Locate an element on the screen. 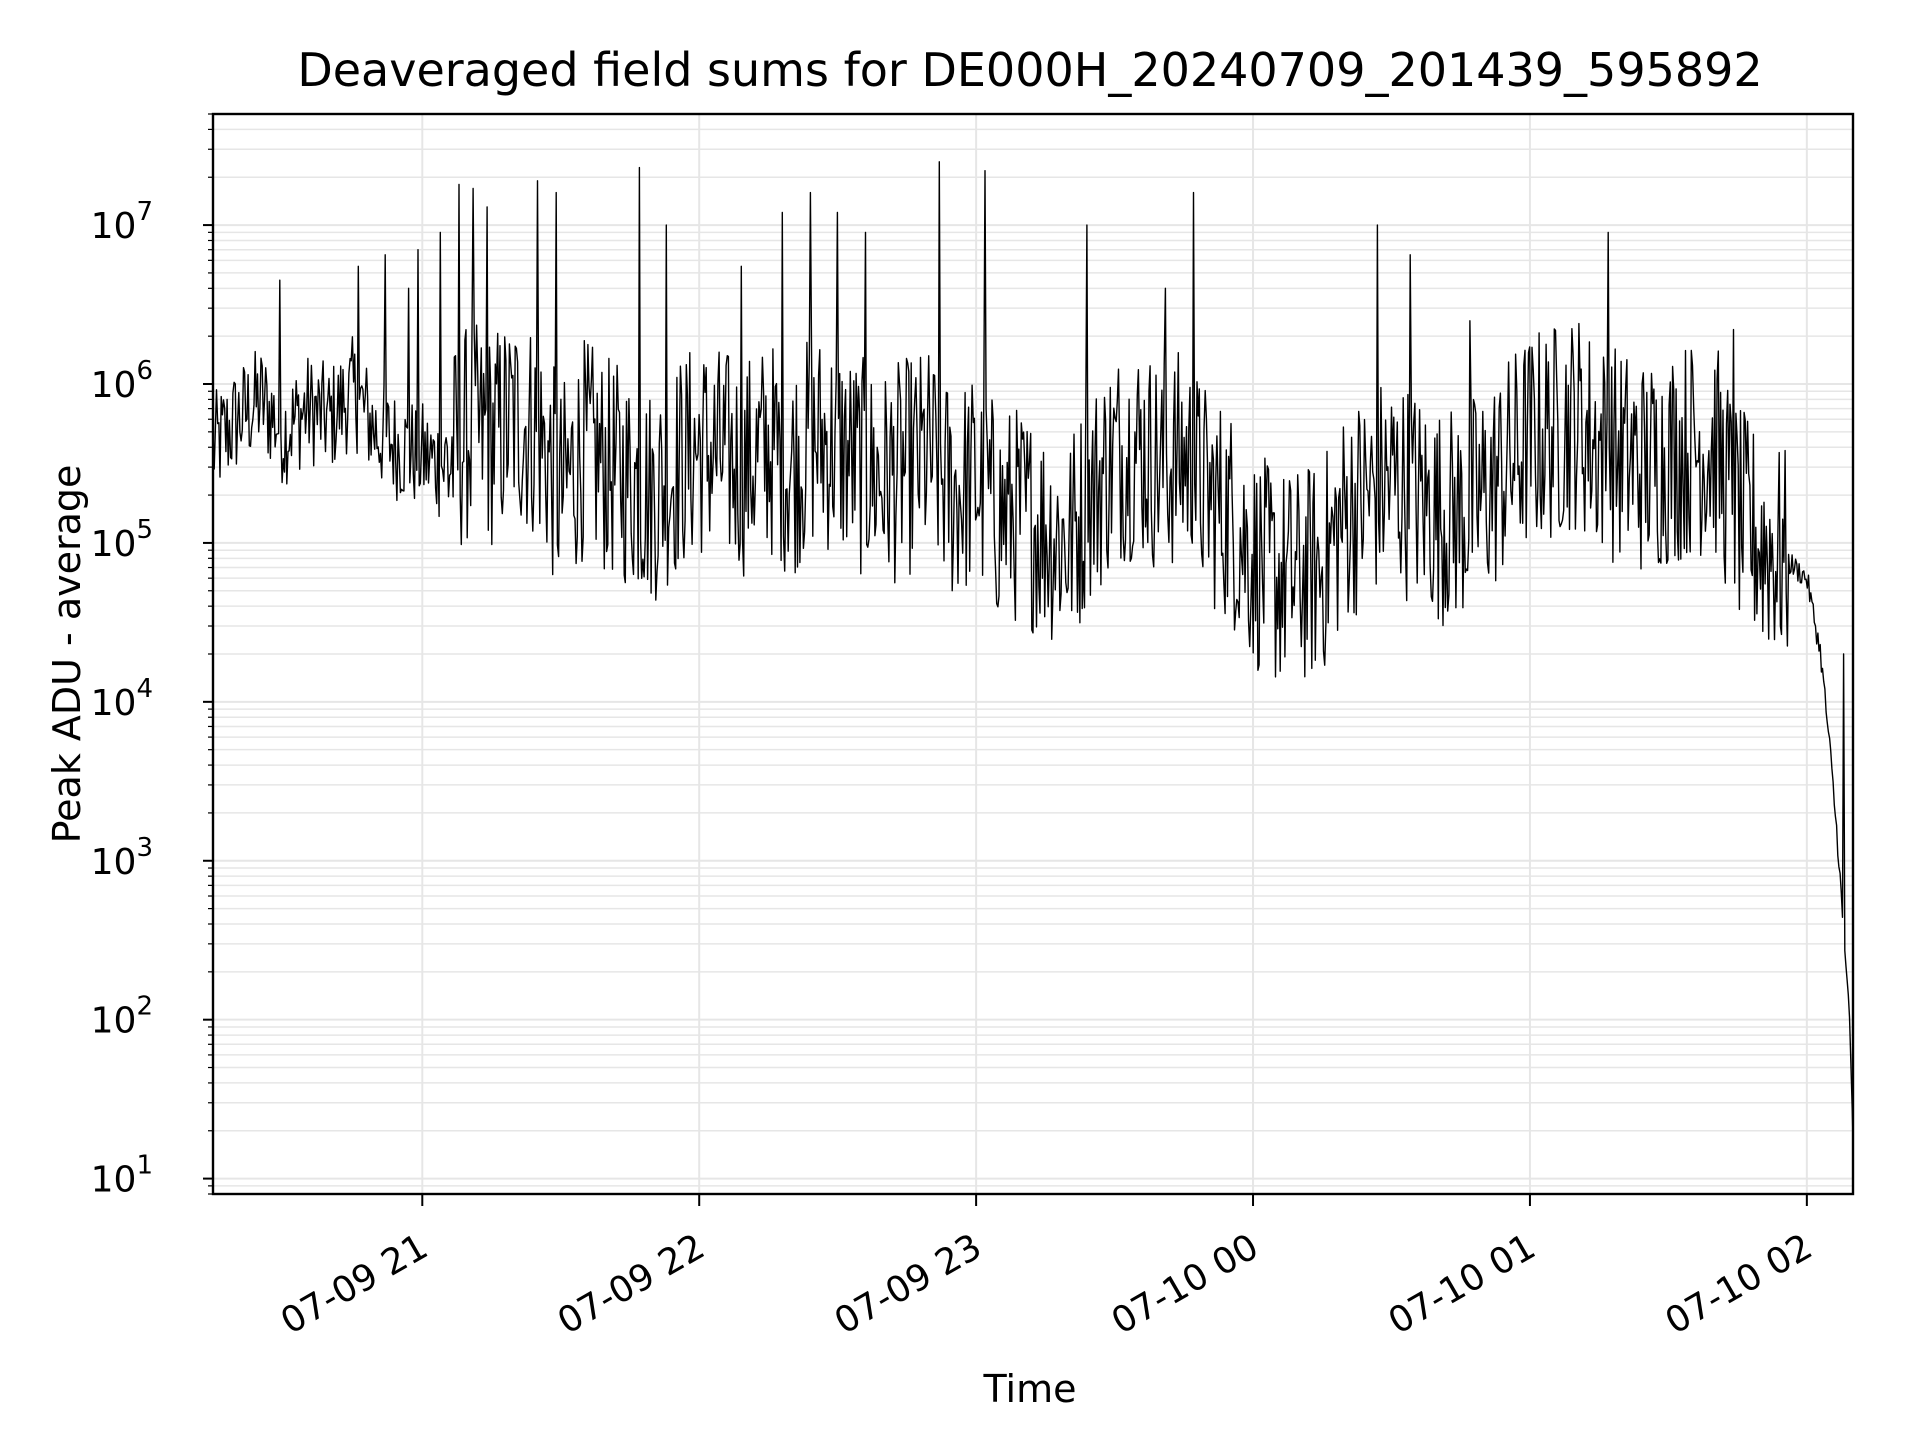 This screenshot has height=1440, width=1920. y-tick-label: 10⁶ is located at coordinates (122, 381).